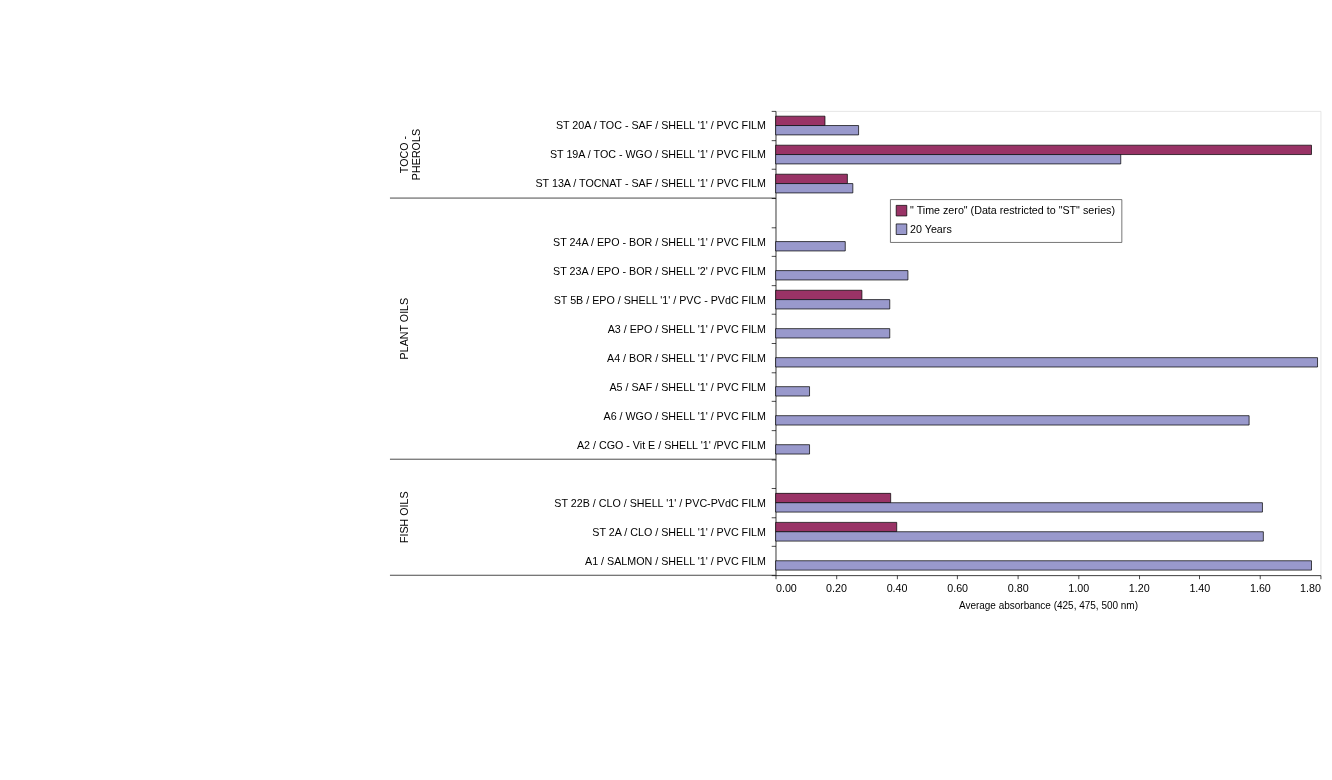  Describe the element at coordinates (836, 588) in the screenshot. I see `x-tick-label: 0.20` at that location.